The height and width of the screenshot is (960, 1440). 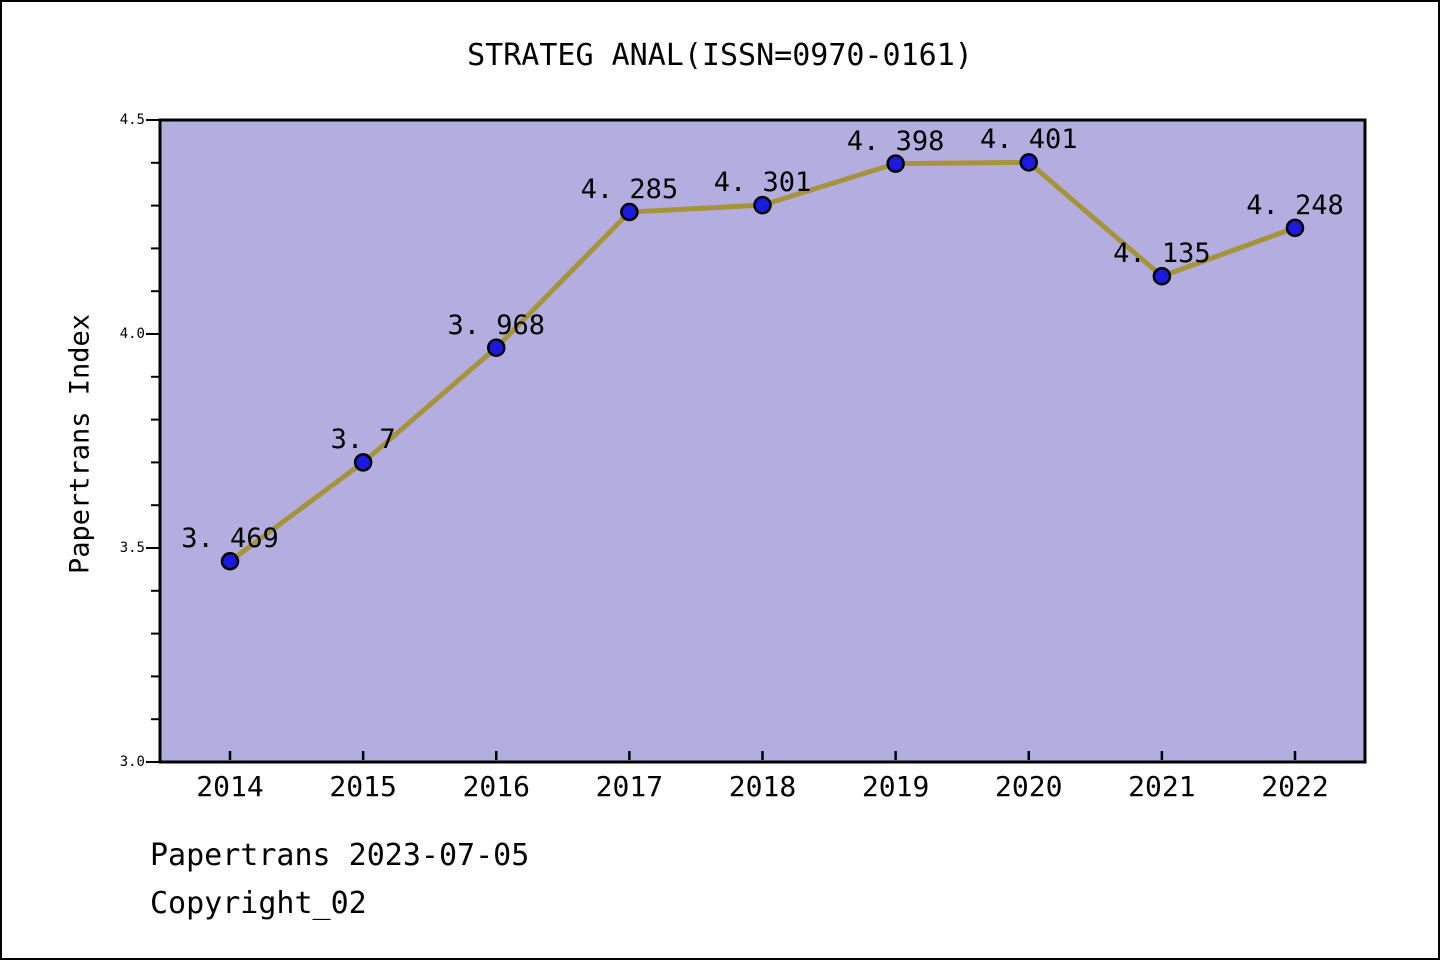 What do you see at coordinates (132, 762) in the screenshot?
I see `y-tick-label: 3.0` at bounding box center [132, 762].